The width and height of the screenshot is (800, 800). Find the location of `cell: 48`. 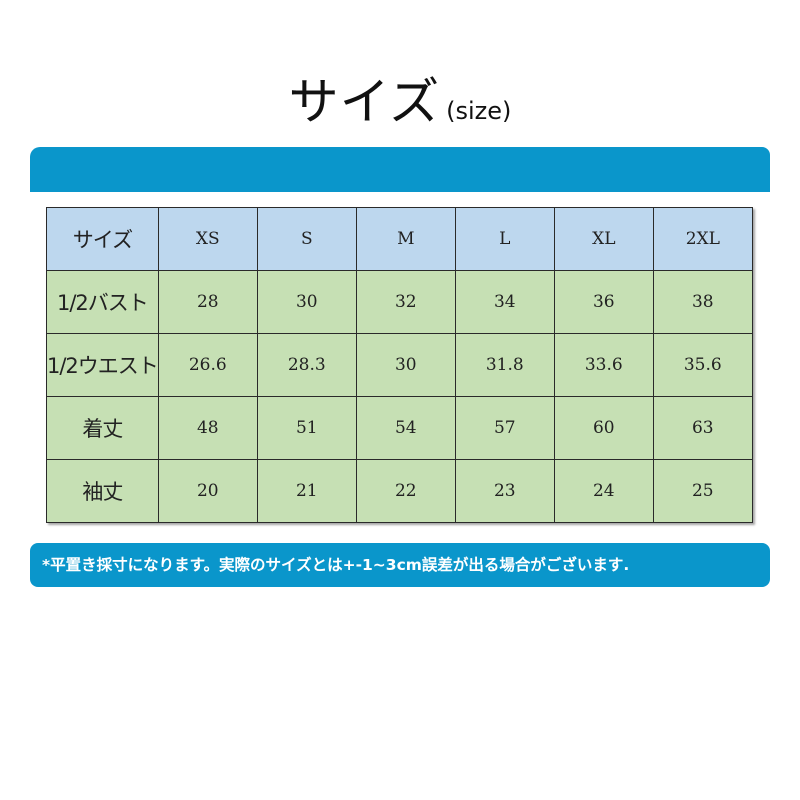

cell: 48 is located at coordinates (207, 428).